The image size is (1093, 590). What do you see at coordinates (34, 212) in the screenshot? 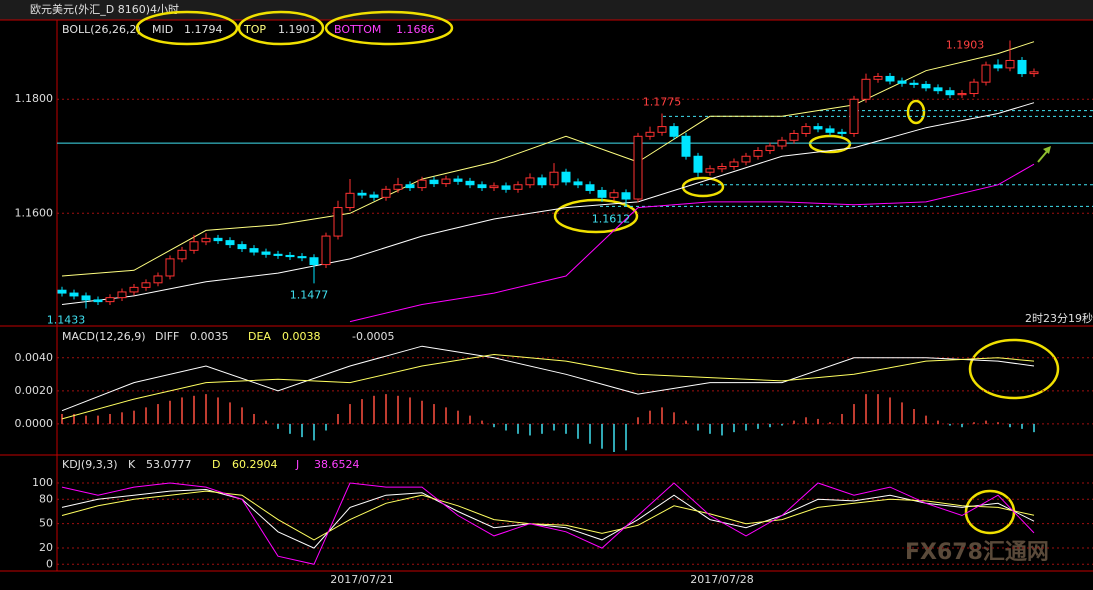
I see `y-tick-label: 1.1600` at bounding box center [34, 212].